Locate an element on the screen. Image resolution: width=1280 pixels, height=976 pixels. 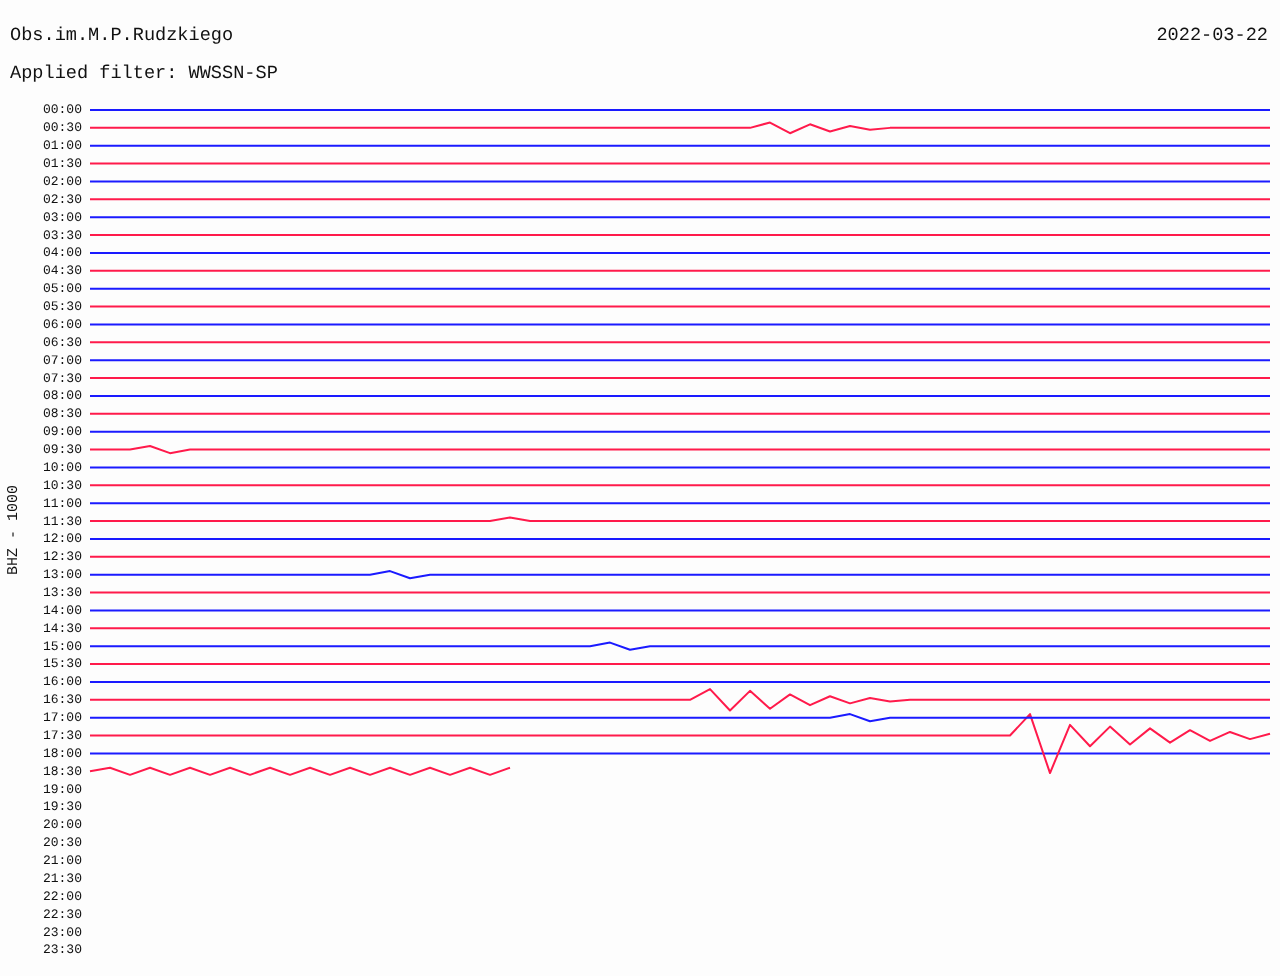
chart-subtitle: Applied filter: WWSSN-SP is located at coordinates (144, 74).